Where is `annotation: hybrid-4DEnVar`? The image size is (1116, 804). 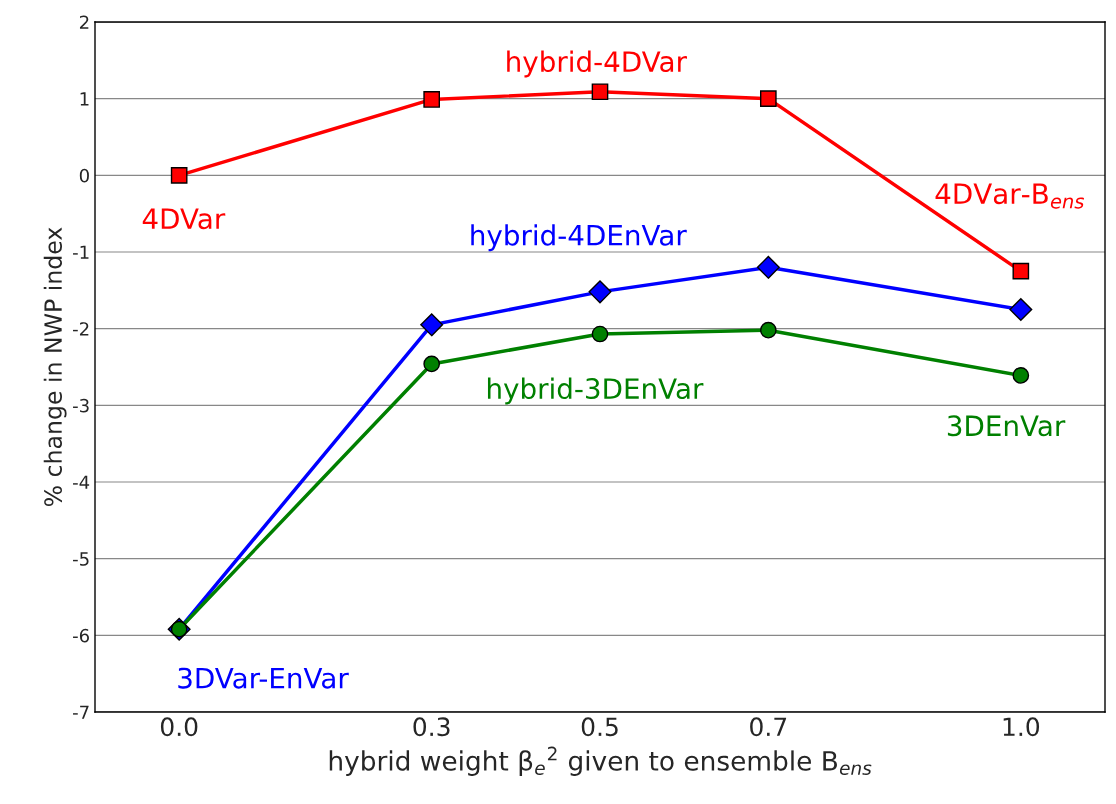
annotation: hybrid-4DEnVar is located at coordinates (579, 238).